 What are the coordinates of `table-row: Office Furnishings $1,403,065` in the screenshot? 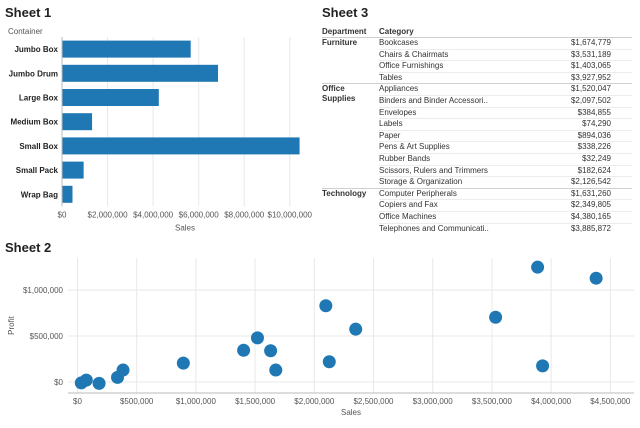 It's located at (505, 67).